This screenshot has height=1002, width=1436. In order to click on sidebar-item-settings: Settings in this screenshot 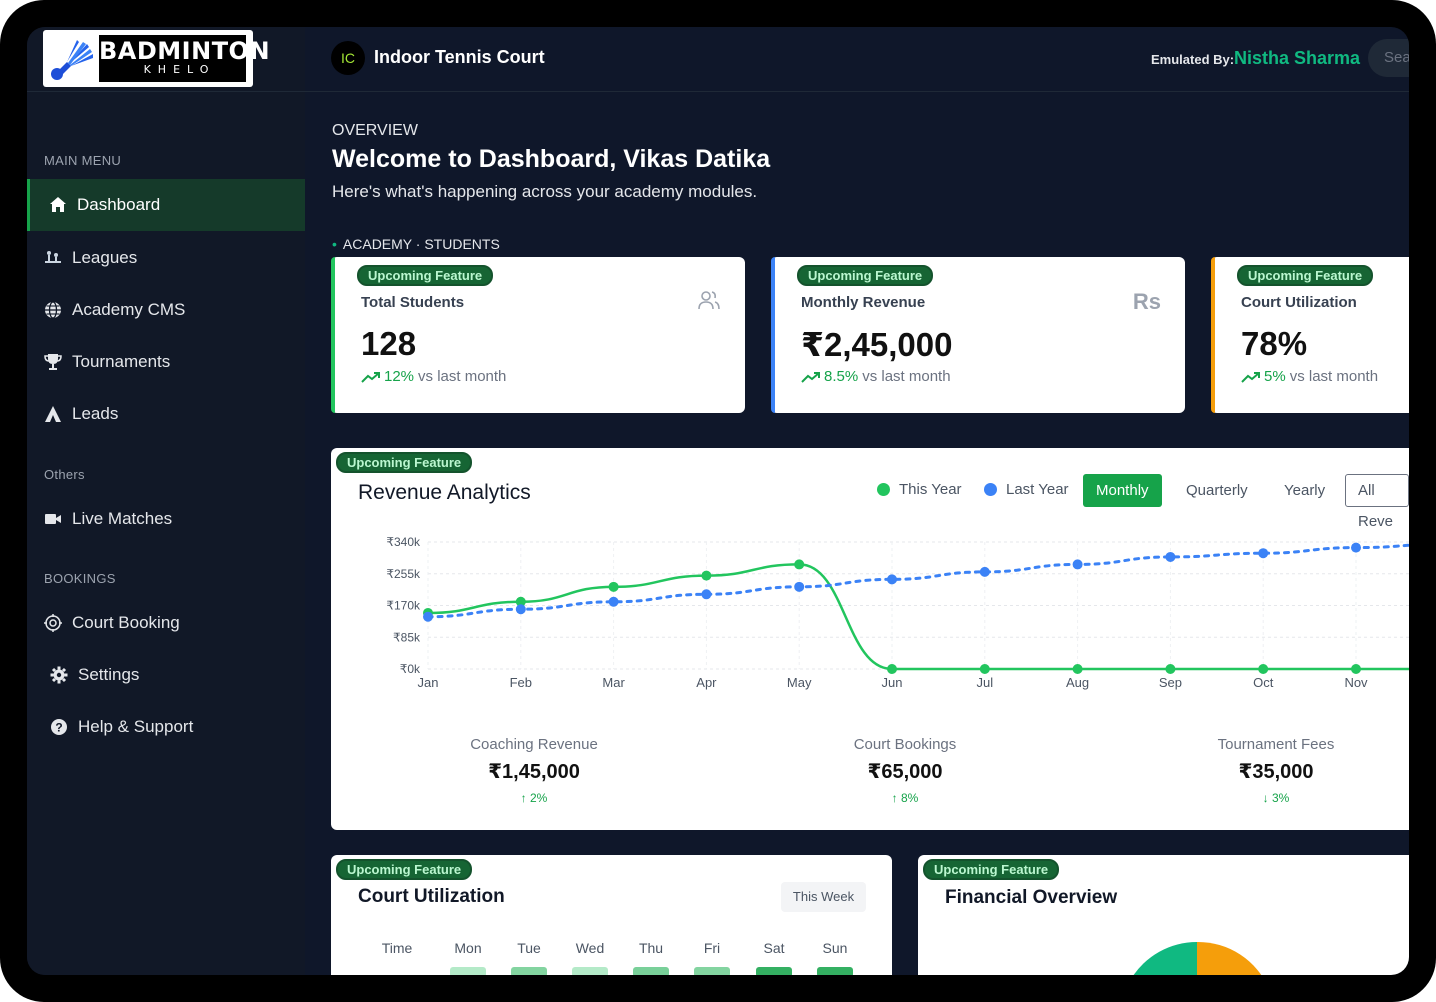, I will do `click(166, 675)`.